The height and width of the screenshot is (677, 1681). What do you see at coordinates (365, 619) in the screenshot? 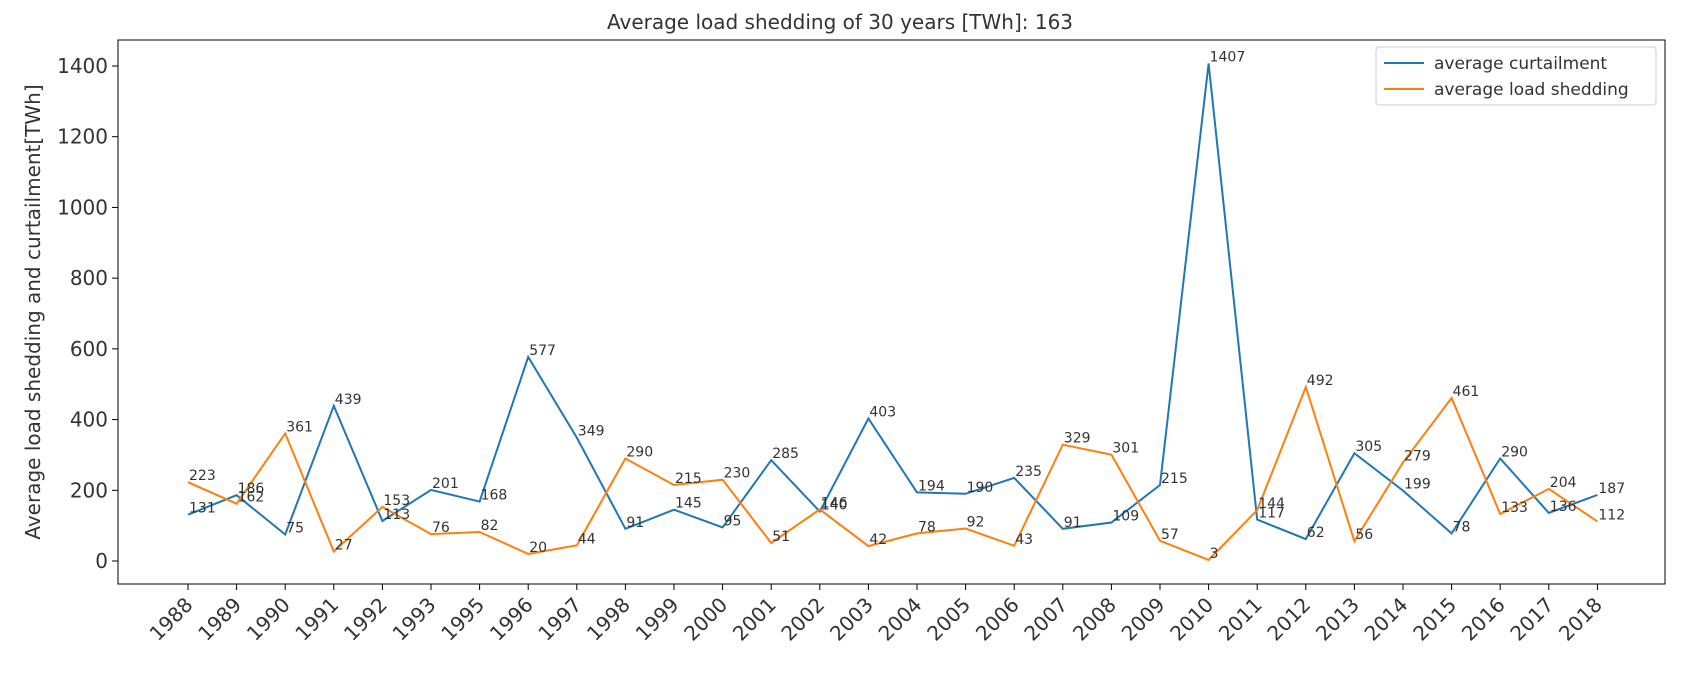
I see `x-tick-label: 1992` at bounding box center [365, 619].